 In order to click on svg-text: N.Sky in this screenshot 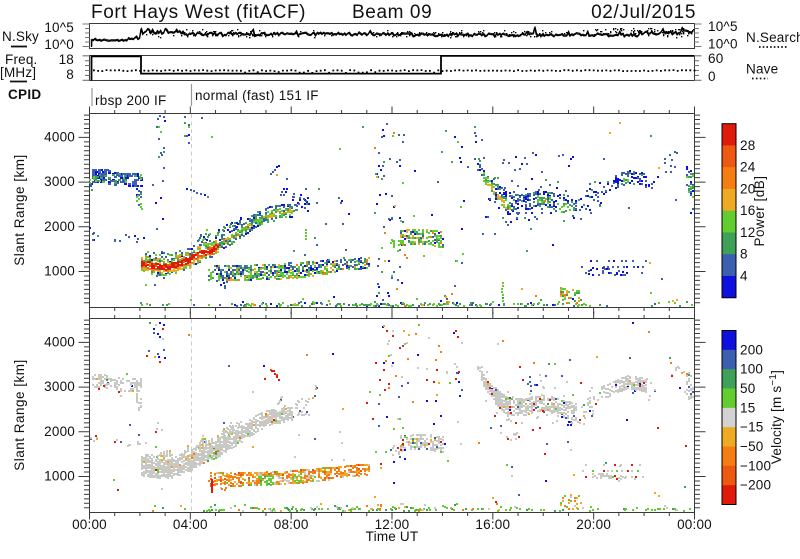, I will do `click(20, 36)`.